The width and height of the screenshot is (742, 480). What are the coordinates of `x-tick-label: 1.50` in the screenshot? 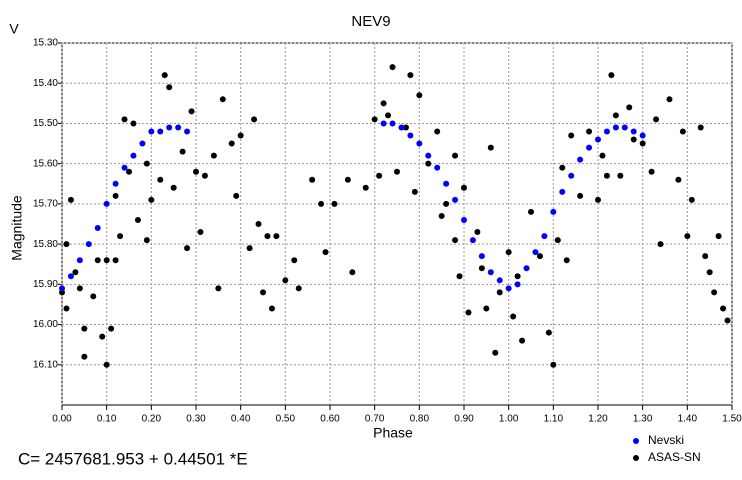 It's located at (732, 419).